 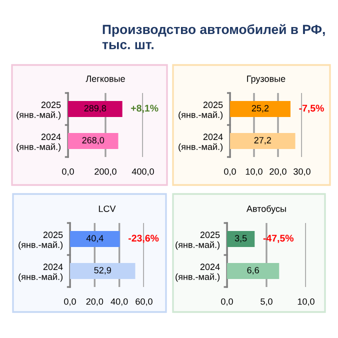 I want to click on data-label: 6,6, so click(x=253, y=270).